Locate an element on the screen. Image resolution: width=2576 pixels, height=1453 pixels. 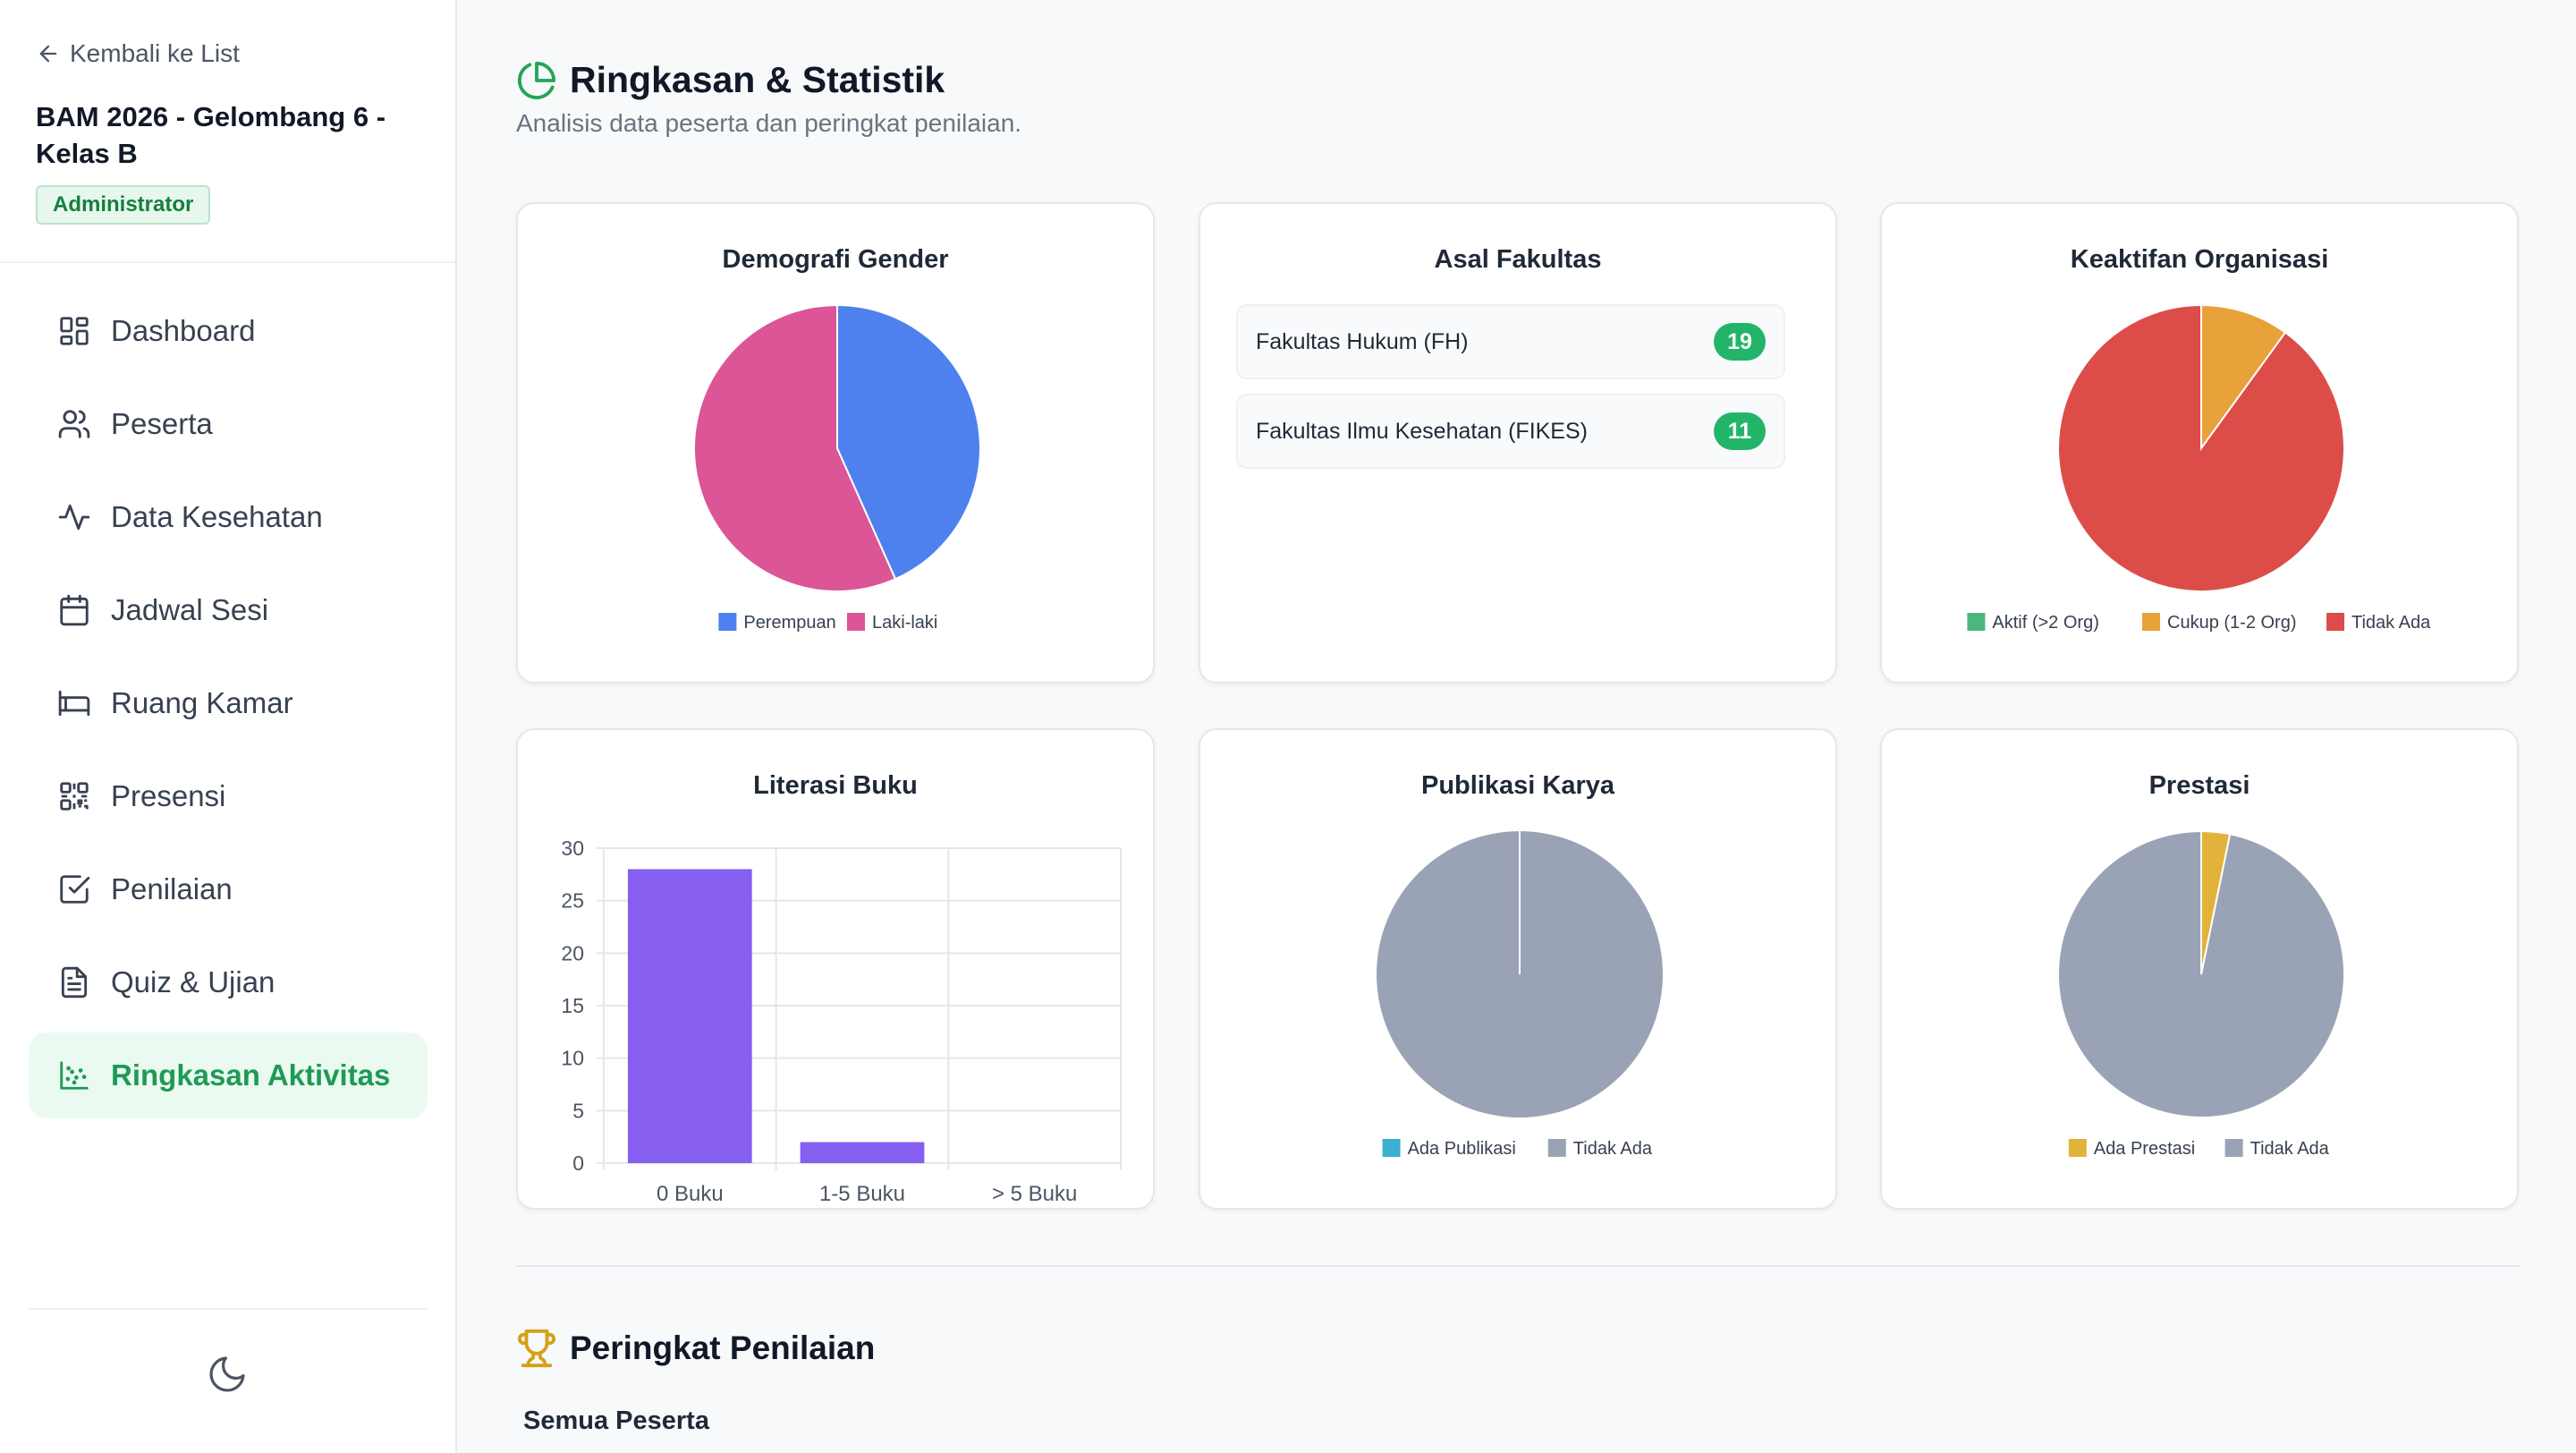
sidebar-item-ringkasan-aktivitas: Ringkasan Aktivitas is located at coordinates (228, 1075).